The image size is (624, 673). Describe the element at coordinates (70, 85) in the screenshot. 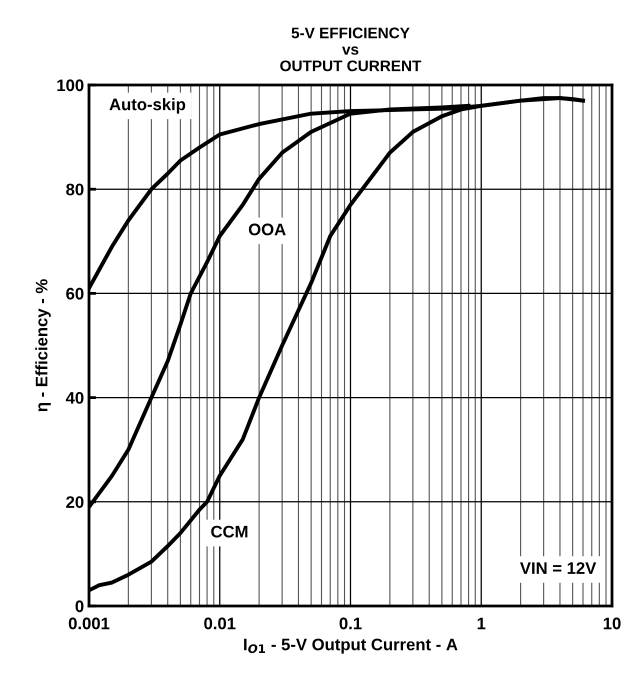

I see `y-tick-label: 100` at that location.